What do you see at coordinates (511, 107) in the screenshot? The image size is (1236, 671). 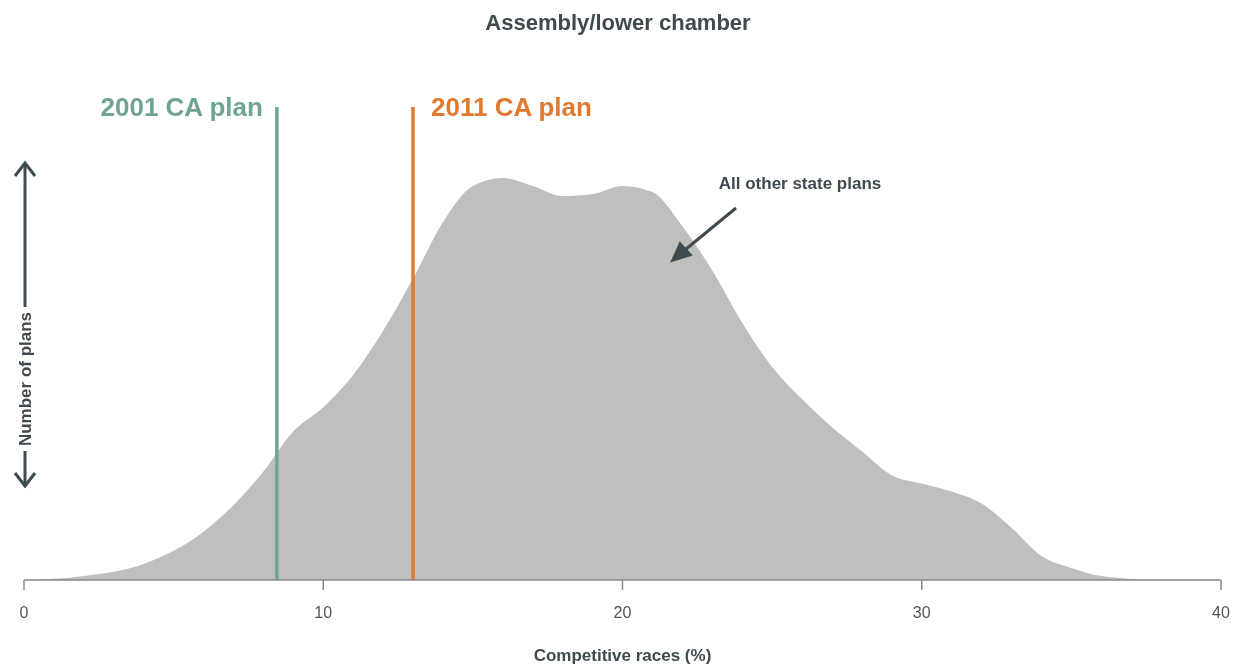 I see `ref-line-label: 2011 CA plan` at bounding box center [511, 107].